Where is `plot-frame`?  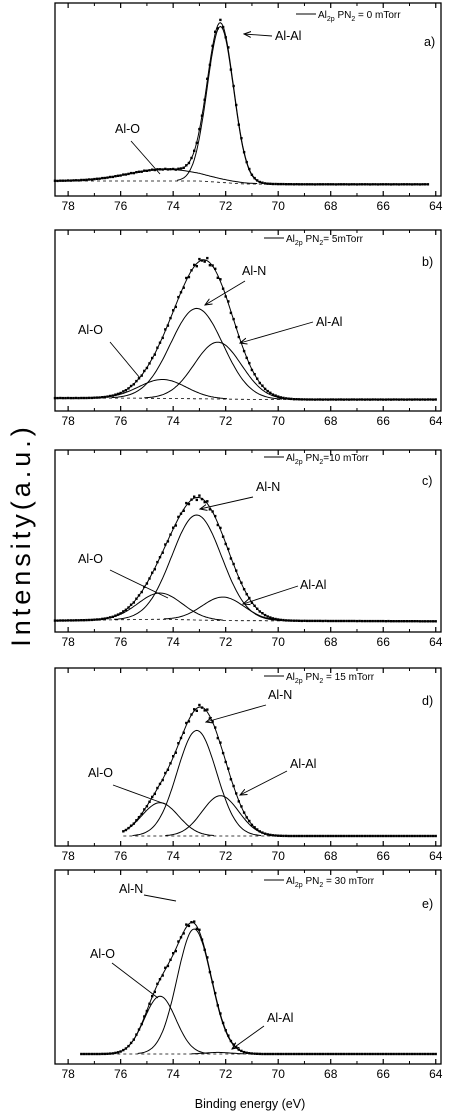
plot-frame is located at coordinates (248, 757).